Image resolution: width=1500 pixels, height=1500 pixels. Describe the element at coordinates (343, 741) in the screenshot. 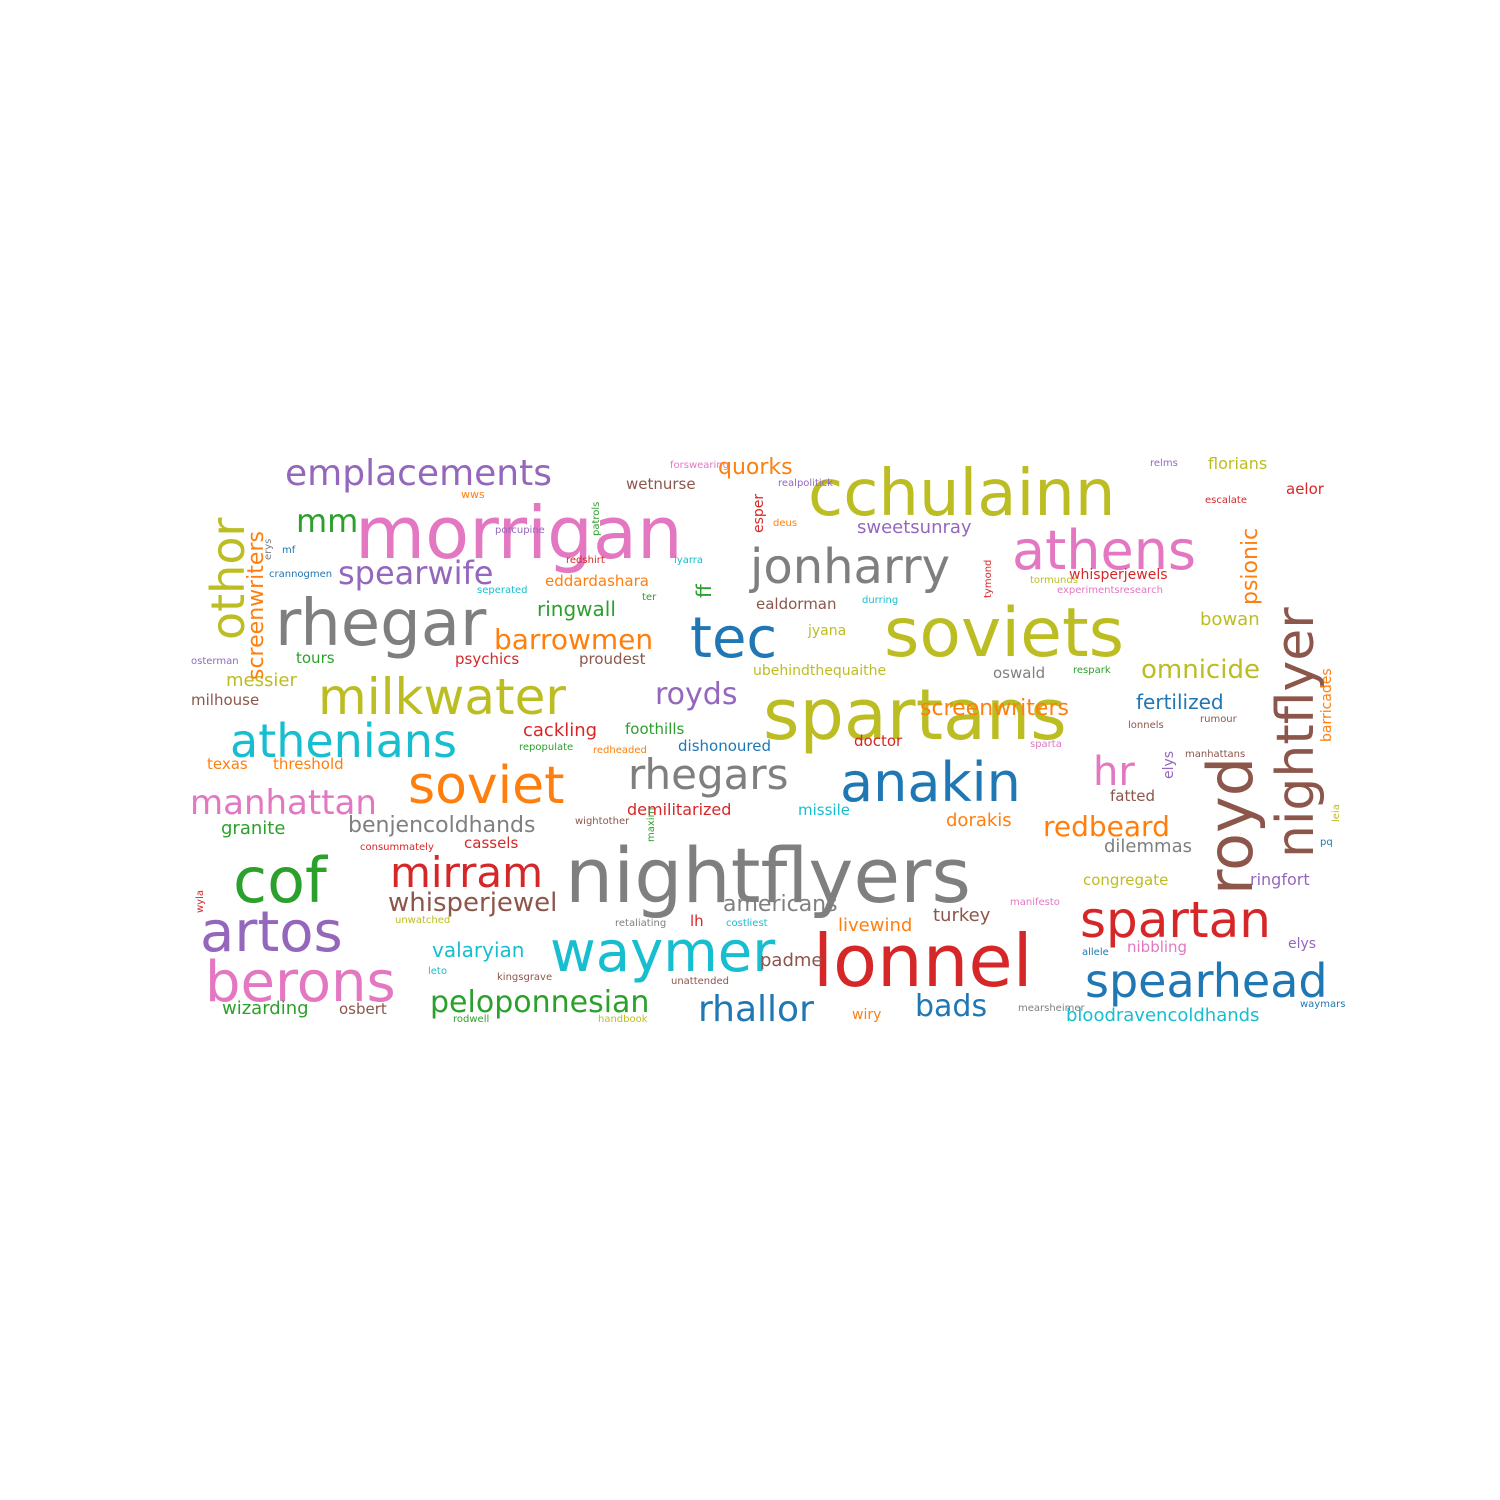

I see `word: athenians` at that location.